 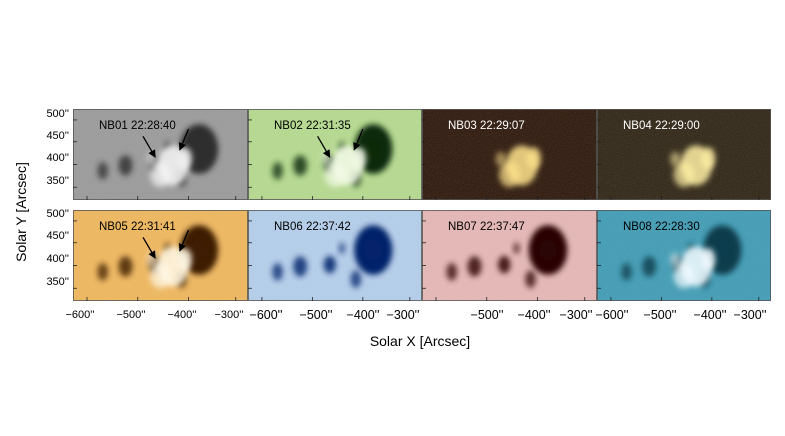 I want to click on panel-1: NB01 22:28:40, so click(x=160, y=154).